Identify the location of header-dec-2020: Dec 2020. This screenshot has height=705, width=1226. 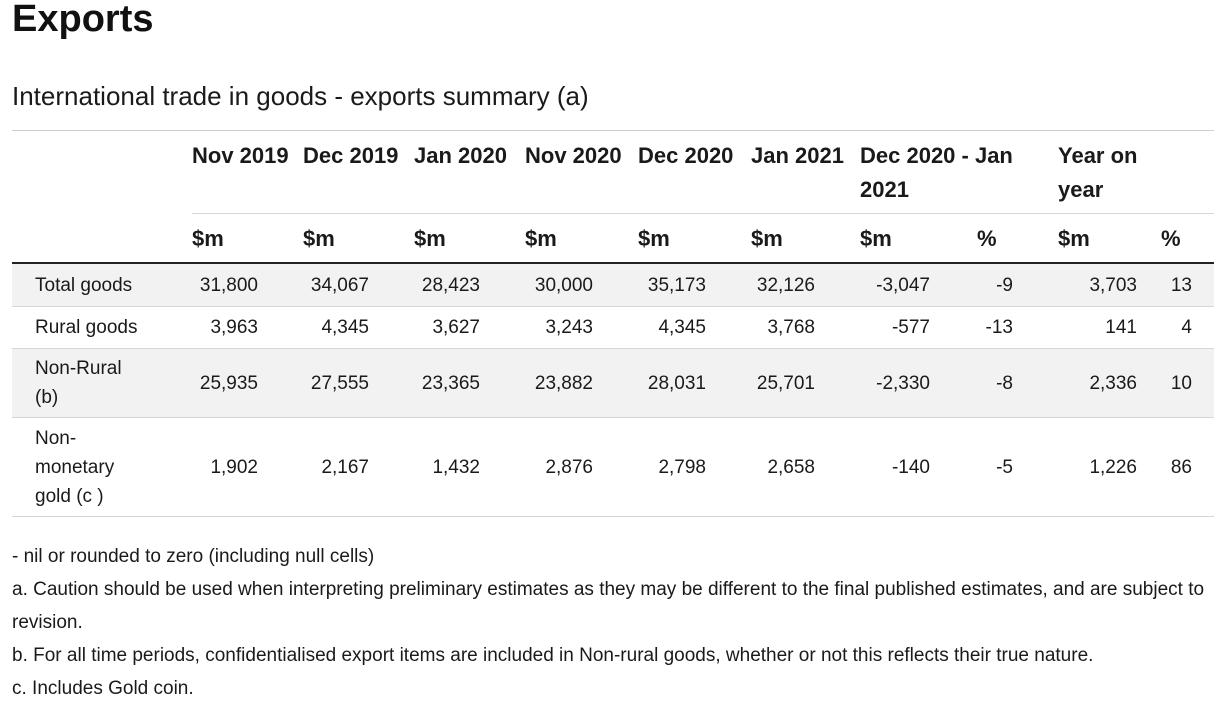
(694, 172).